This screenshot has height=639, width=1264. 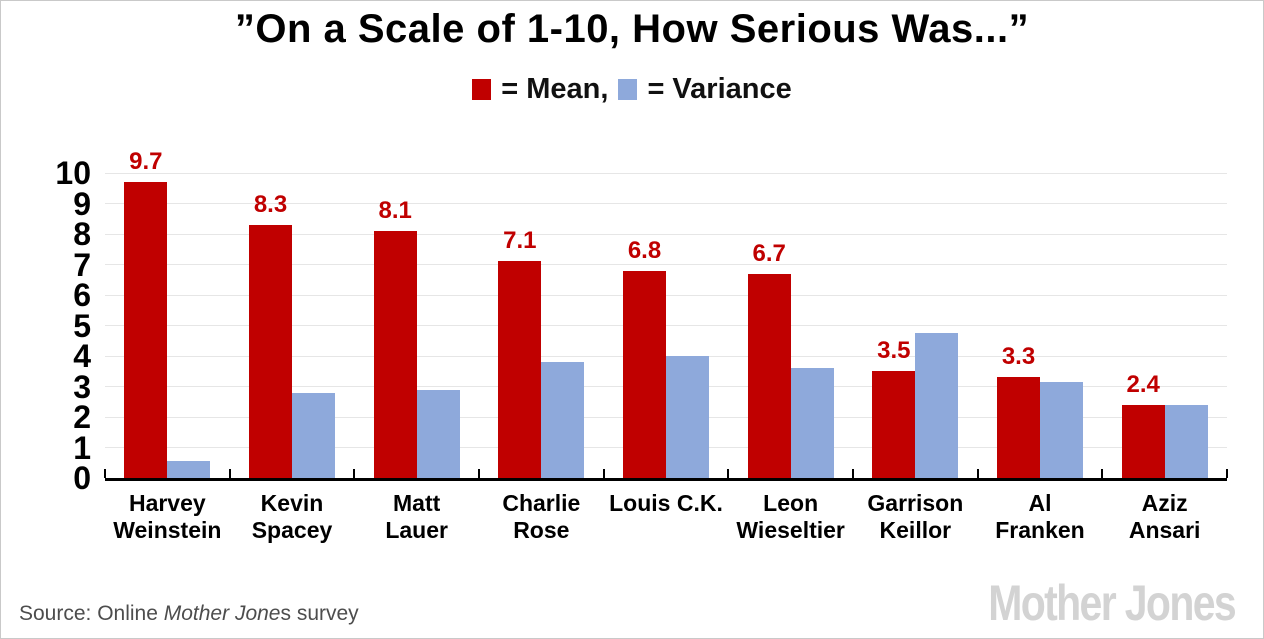 I want to click on x-axis-label: Aziz Ansari, so click(x=1164, y=516).